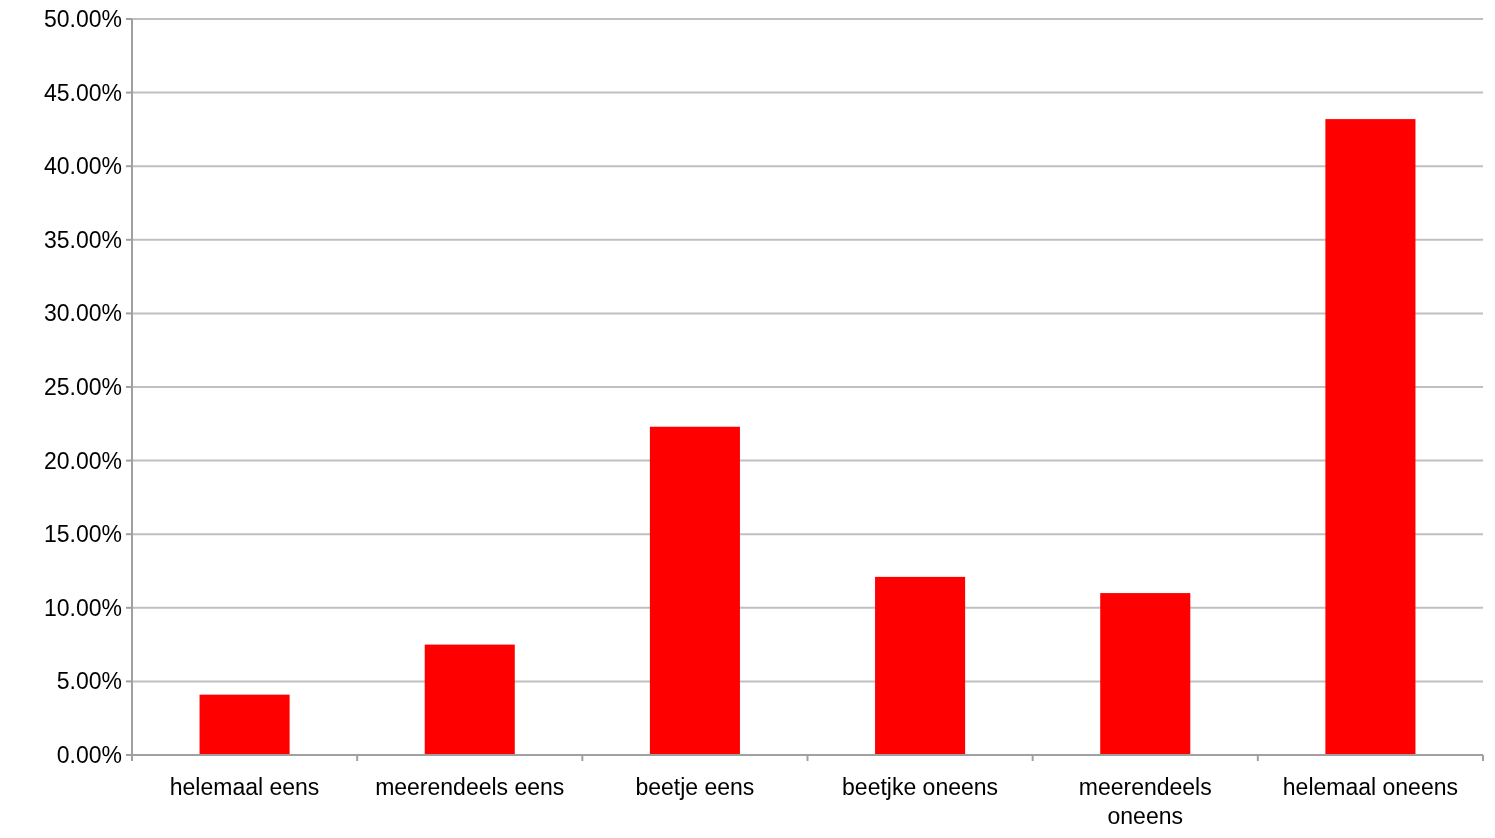 The width and height of the screenshot is (1495, 838). I want to click on x-tick-label: beetjke oneens, so click(920, 787).